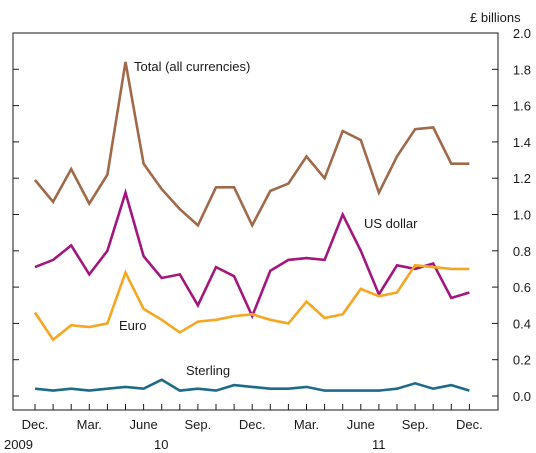 The height and width of the screenshot is (453, 536). I want to click on y-tick-label: 0.8, so click(522, 251).